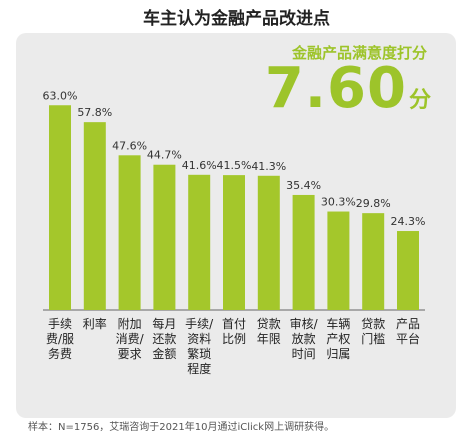 This screenshot has width=473, height=438. What do you see at coordinates (95, 323) in the screenshot?
I see `category-label-2: 利率` at bounding box center [95, 323].